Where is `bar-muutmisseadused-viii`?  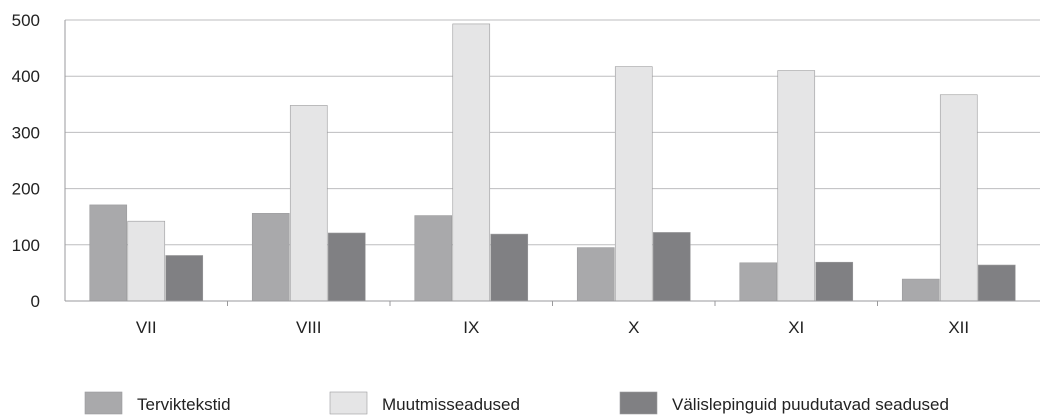
bar-muutmisseadused-viii is located at coordinates (308, 203).